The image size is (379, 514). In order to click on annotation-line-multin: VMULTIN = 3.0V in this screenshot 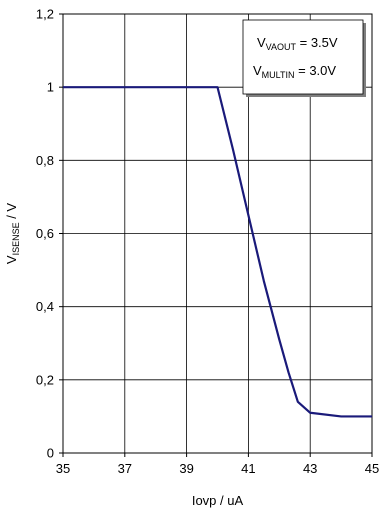, I will do `click(294, 71)`.